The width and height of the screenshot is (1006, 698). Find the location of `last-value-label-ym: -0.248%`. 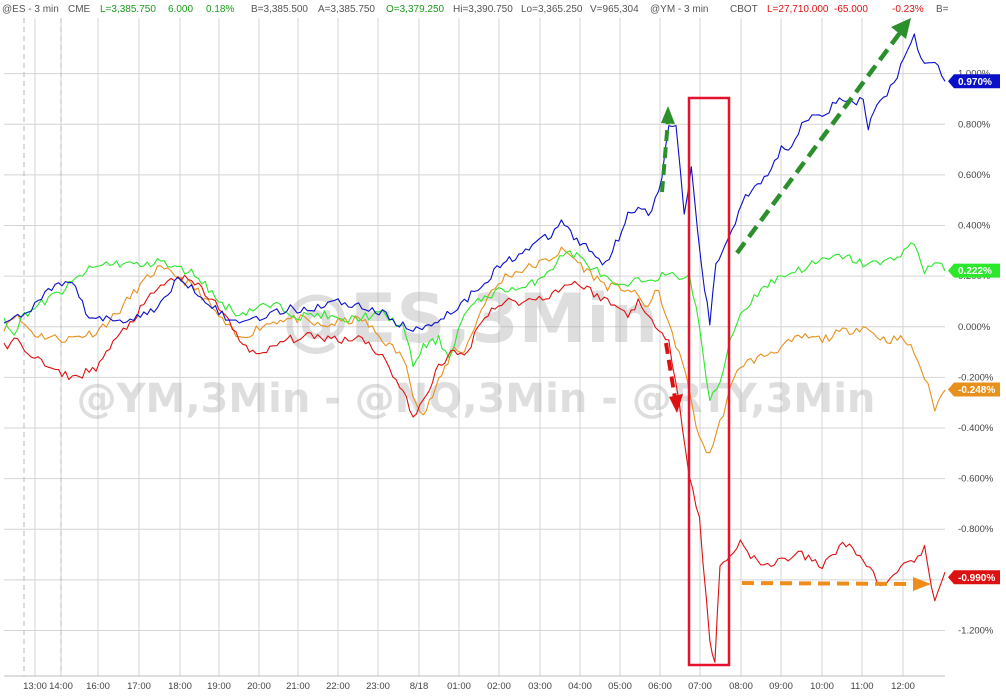

last-value-label-ym: -0.248% is located at coordinates (976, 390).